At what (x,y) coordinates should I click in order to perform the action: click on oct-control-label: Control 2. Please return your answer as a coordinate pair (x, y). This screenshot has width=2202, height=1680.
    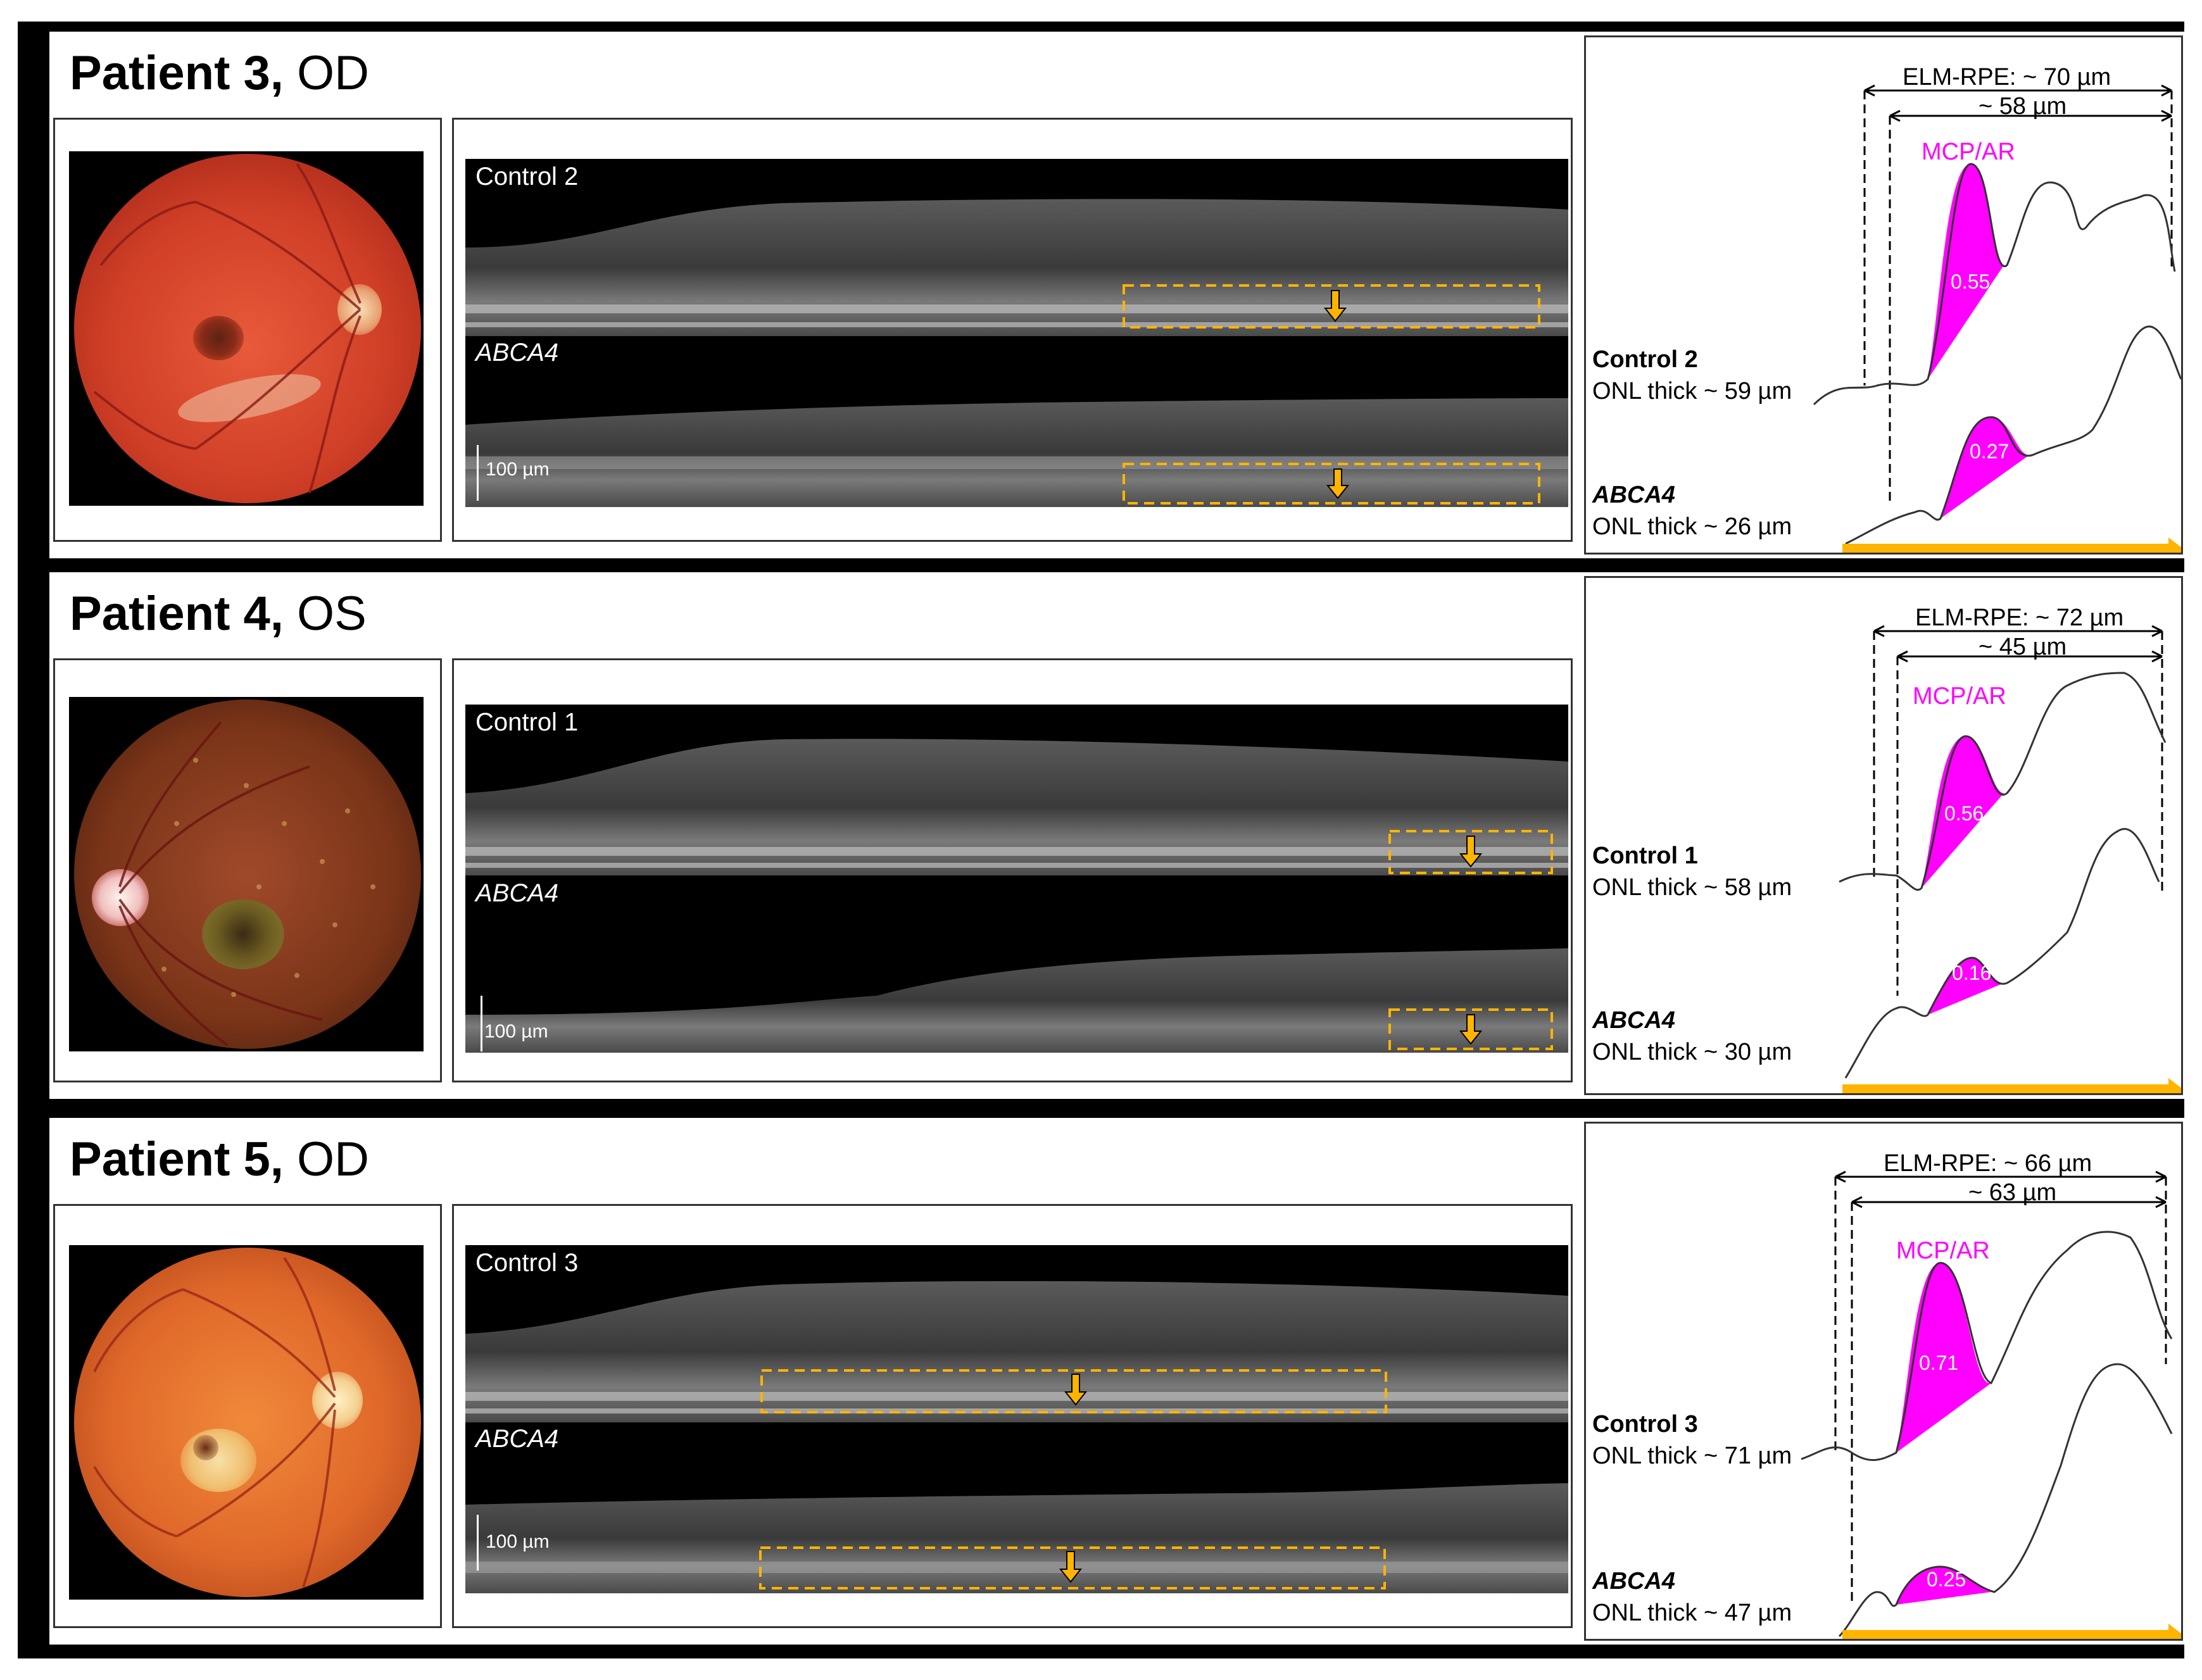
    Looking at the image, I should click on (527, 177).